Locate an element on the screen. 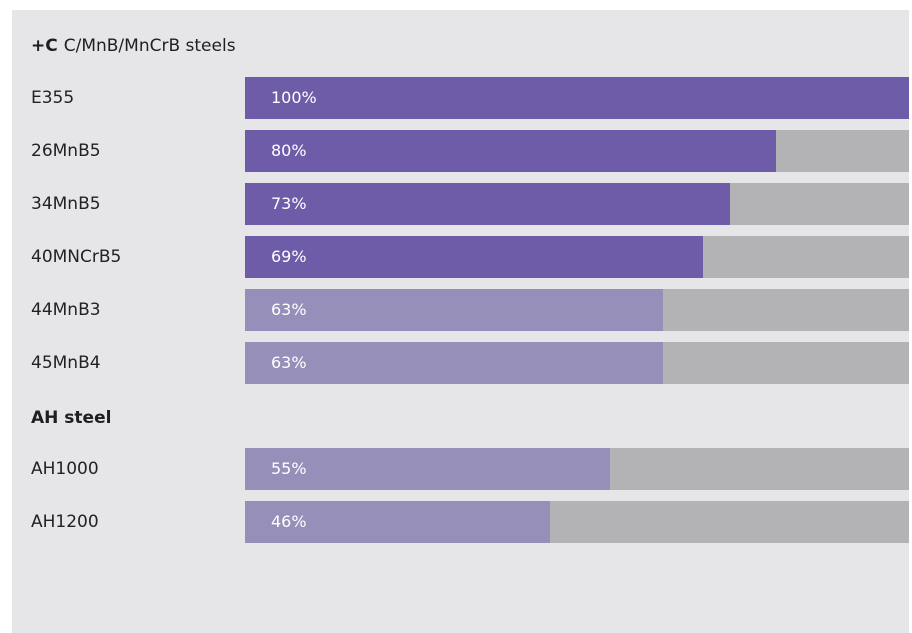 This screenshot has height=633, width=912. bar-track: 69% is located at coordinates (577, 257).